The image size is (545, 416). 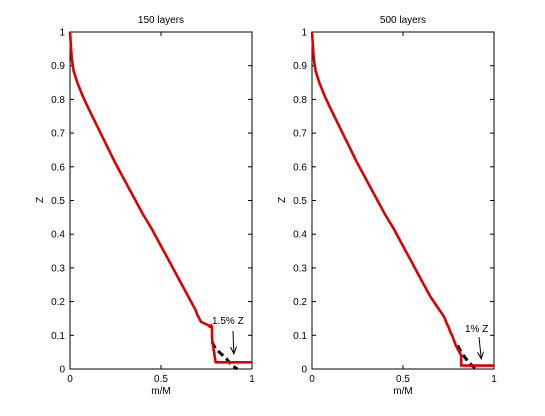 What do you see at coordinates (224, 356) in the screenshot?
I see `dashed-series-line` at bounding box center [224, 356].